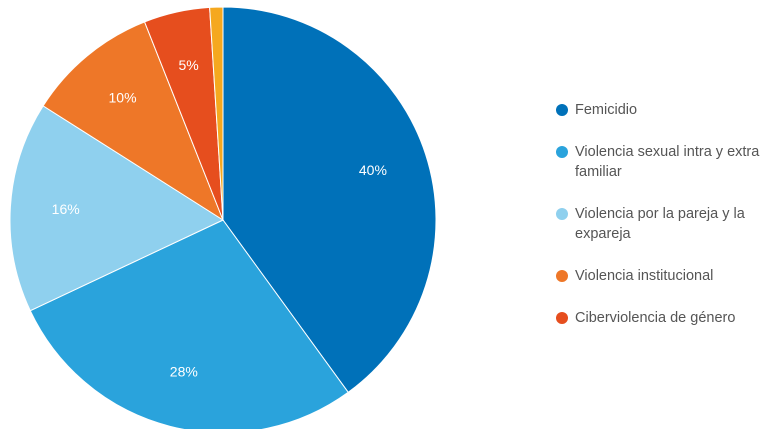 The width and height of the screenshot is (774, 429). What do you see at coordinates (606, 110) in the screenshot?
I see `legend-label: Femicidio` at bounding box center [606, 110].